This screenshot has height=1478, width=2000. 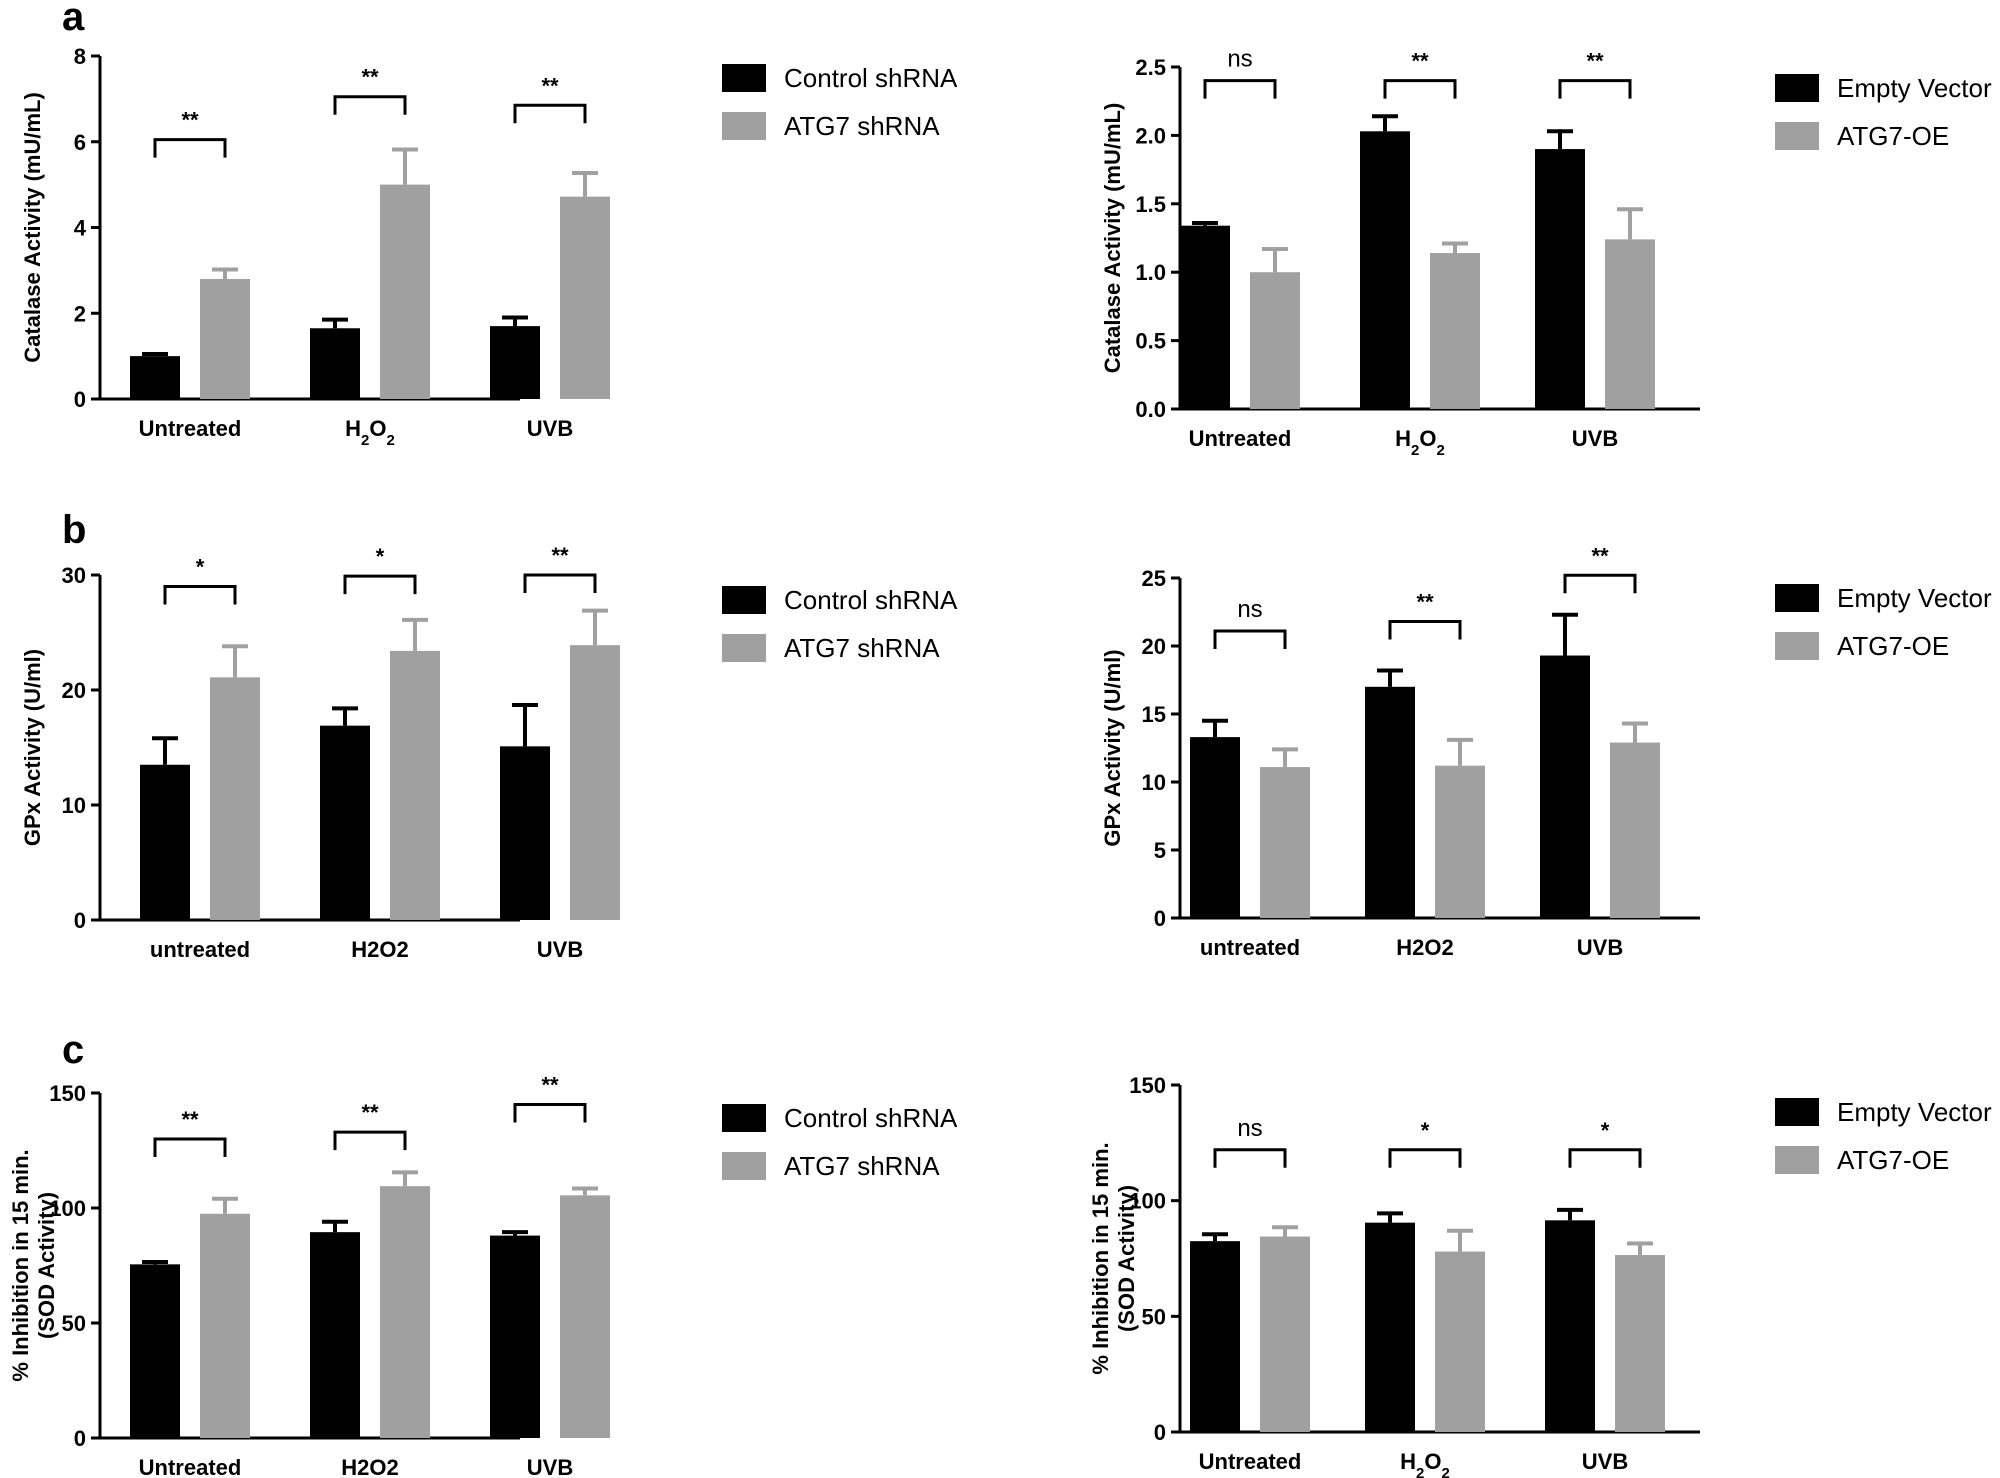 I want to click on y-tick-label: 2.0, so click(x=1150, y=135).